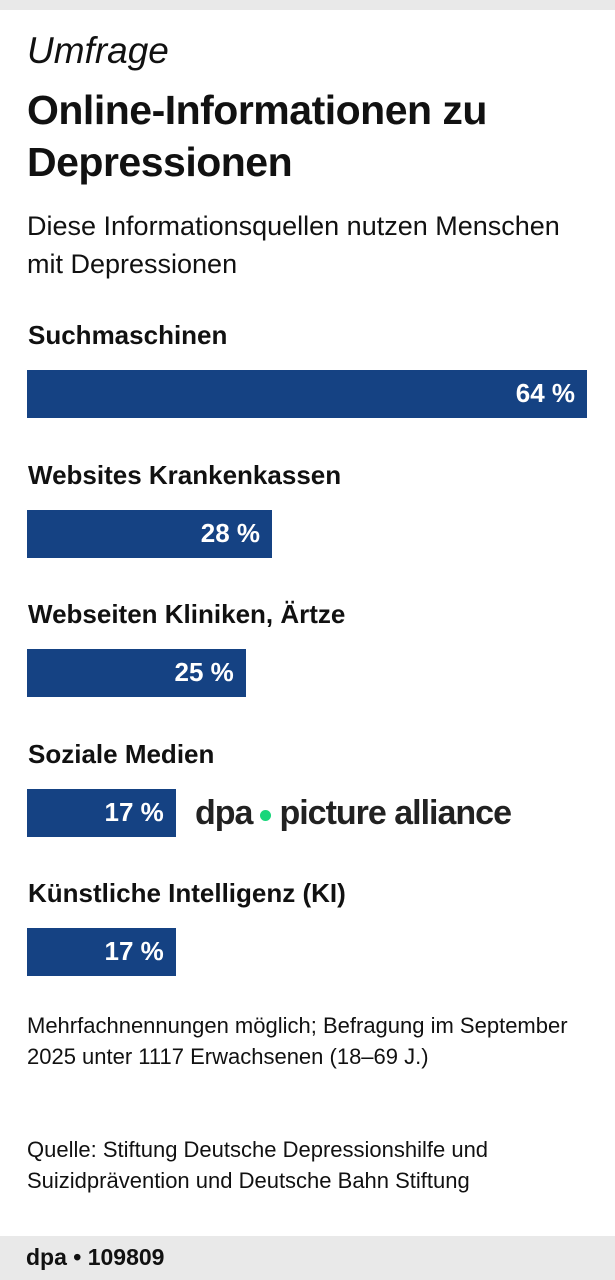 This screenshot has height=1280, width=615. Describe the element at coordinates (545, 393) in the screenshot. I see `bar-value-label: 64 %` at that location.